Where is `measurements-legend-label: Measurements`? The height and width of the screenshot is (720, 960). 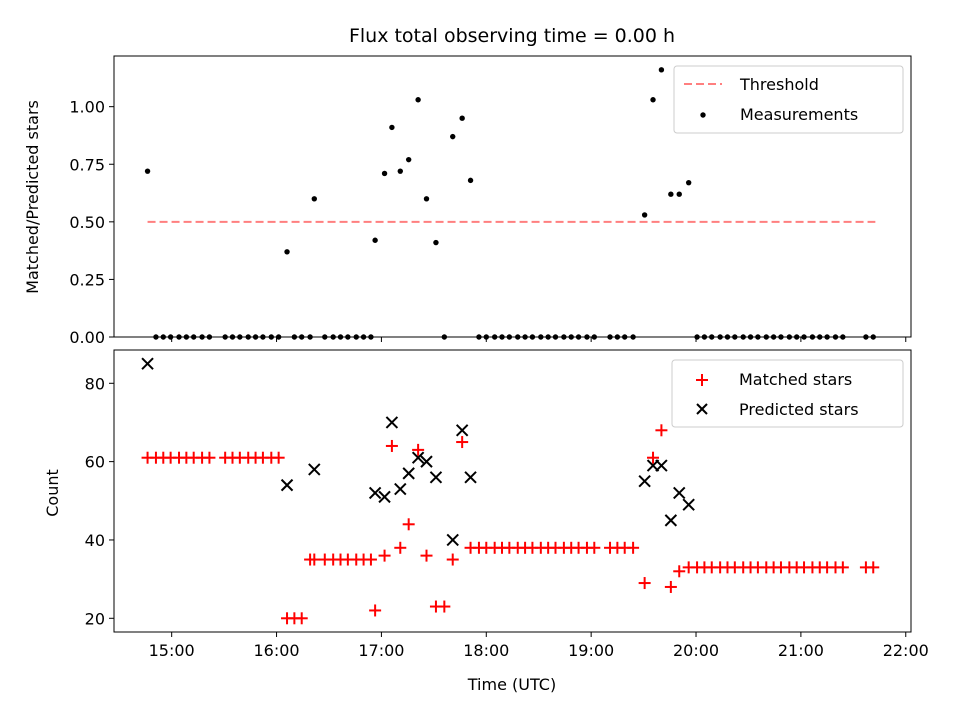
measurements-legend-label: Measurements is located at coordinates (799, 114).